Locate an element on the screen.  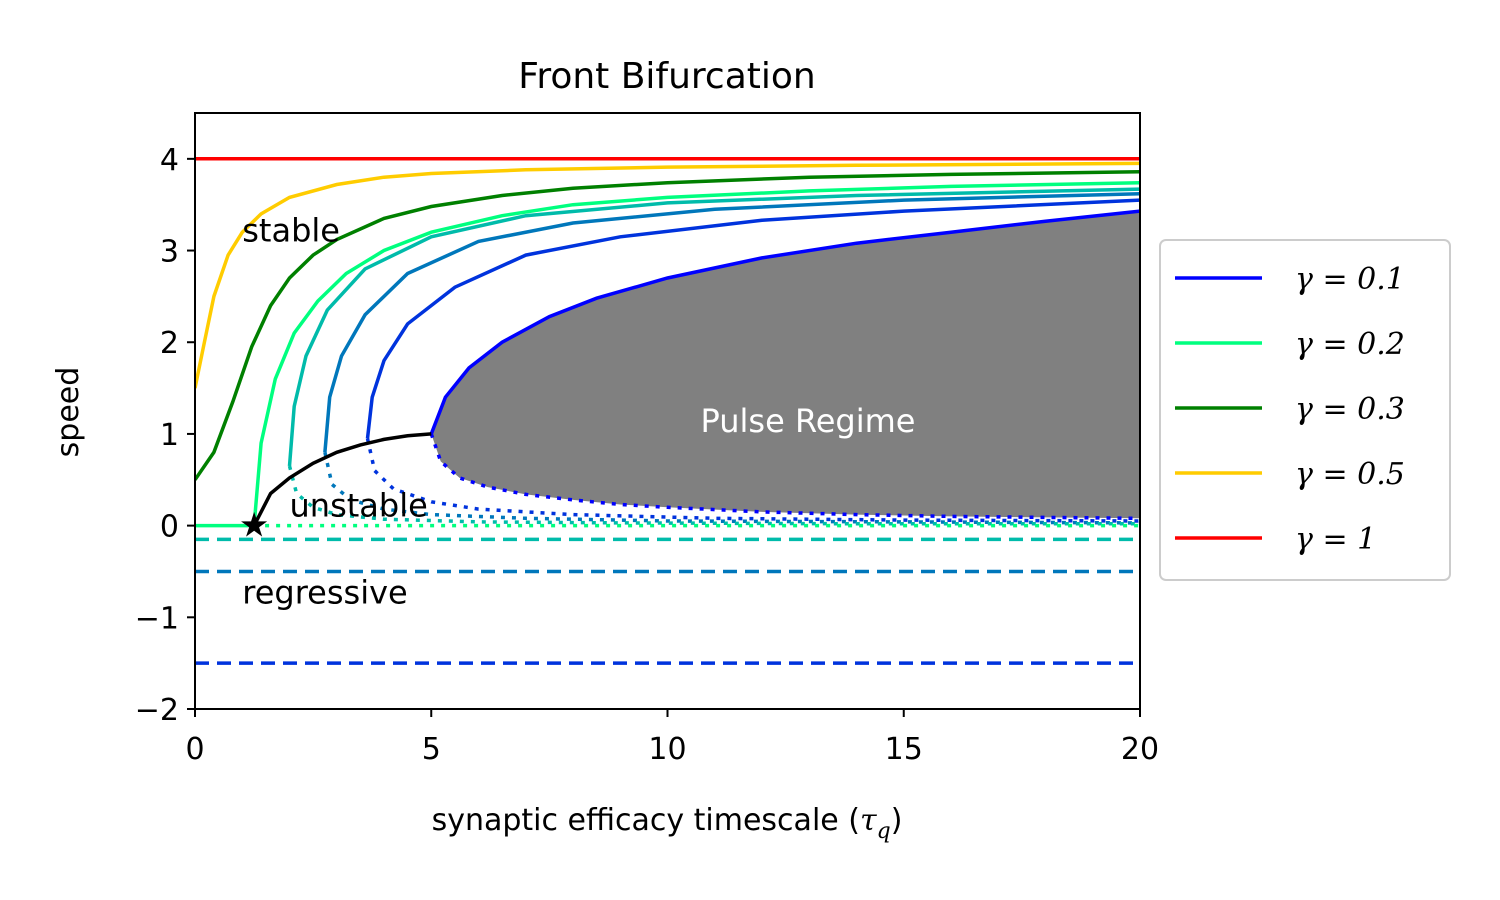
y-axis: −2 −1 0 1 2 3 4 is located at coordinates (165, 435).